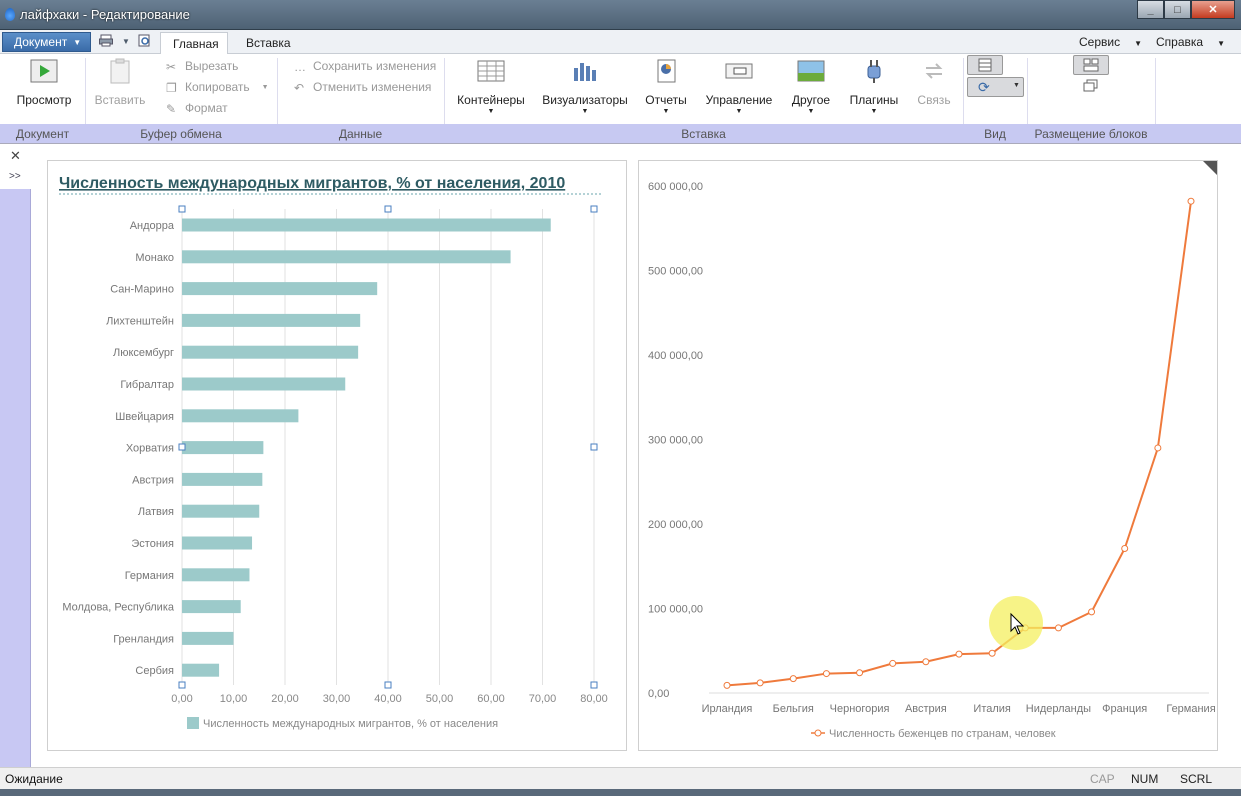  I want to click on x-tick-label: Черногория, so click(860, 709).